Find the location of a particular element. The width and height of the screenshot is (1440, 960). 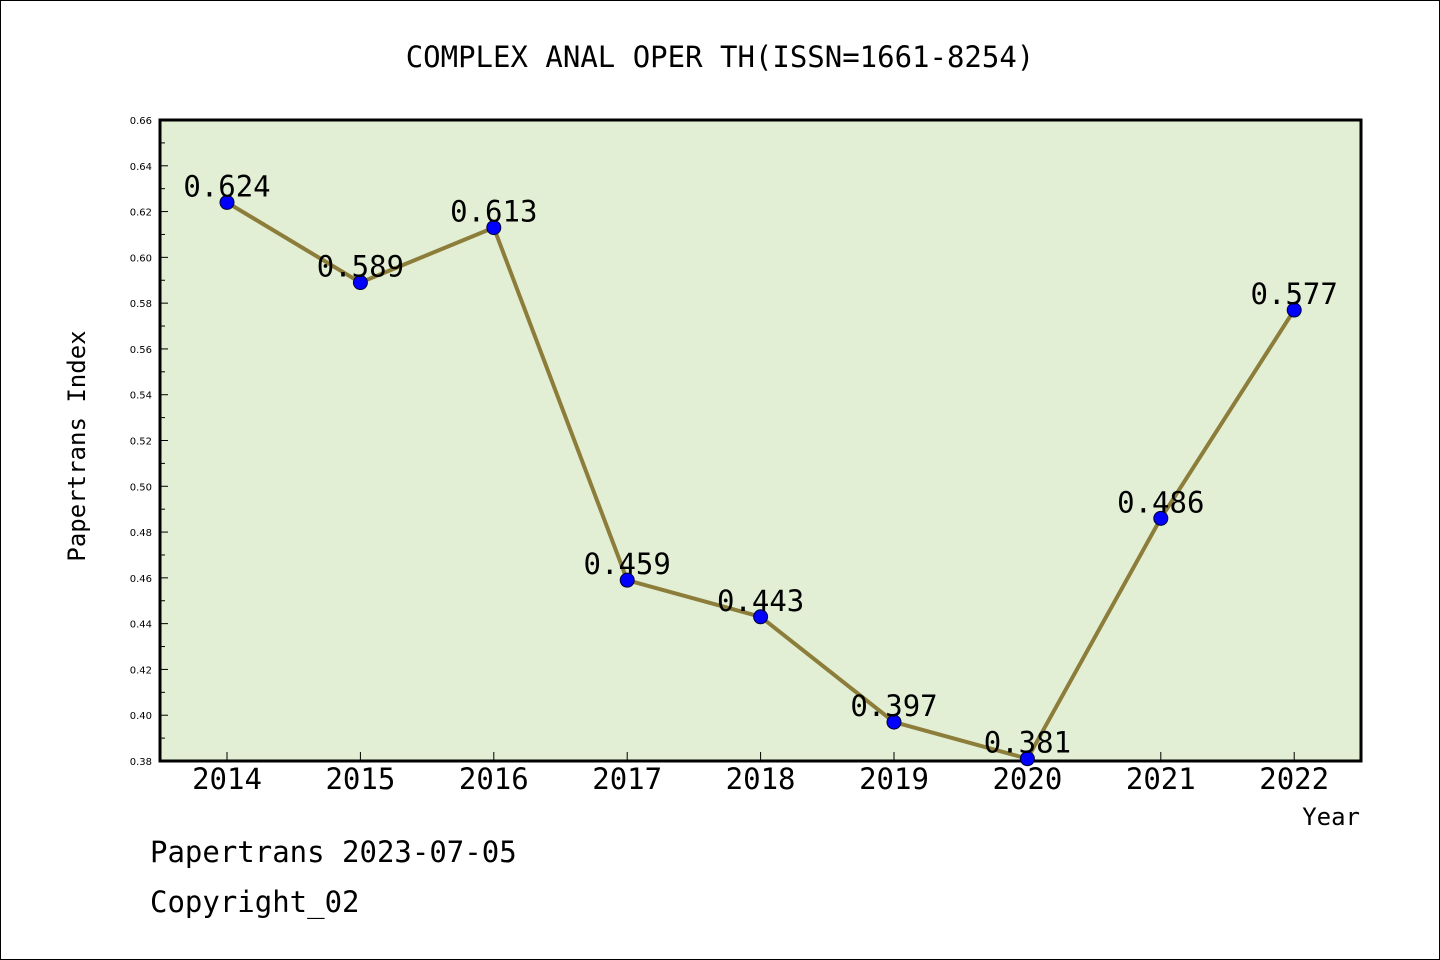

data-label: 0.381 is located at coordinates (1027, 743).